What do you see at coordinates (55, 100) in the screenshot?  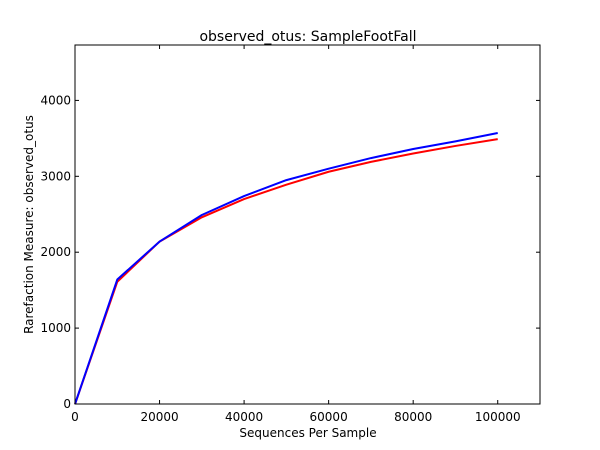 I see `y-tick-label: 4000` at bounding box center [55, 100].